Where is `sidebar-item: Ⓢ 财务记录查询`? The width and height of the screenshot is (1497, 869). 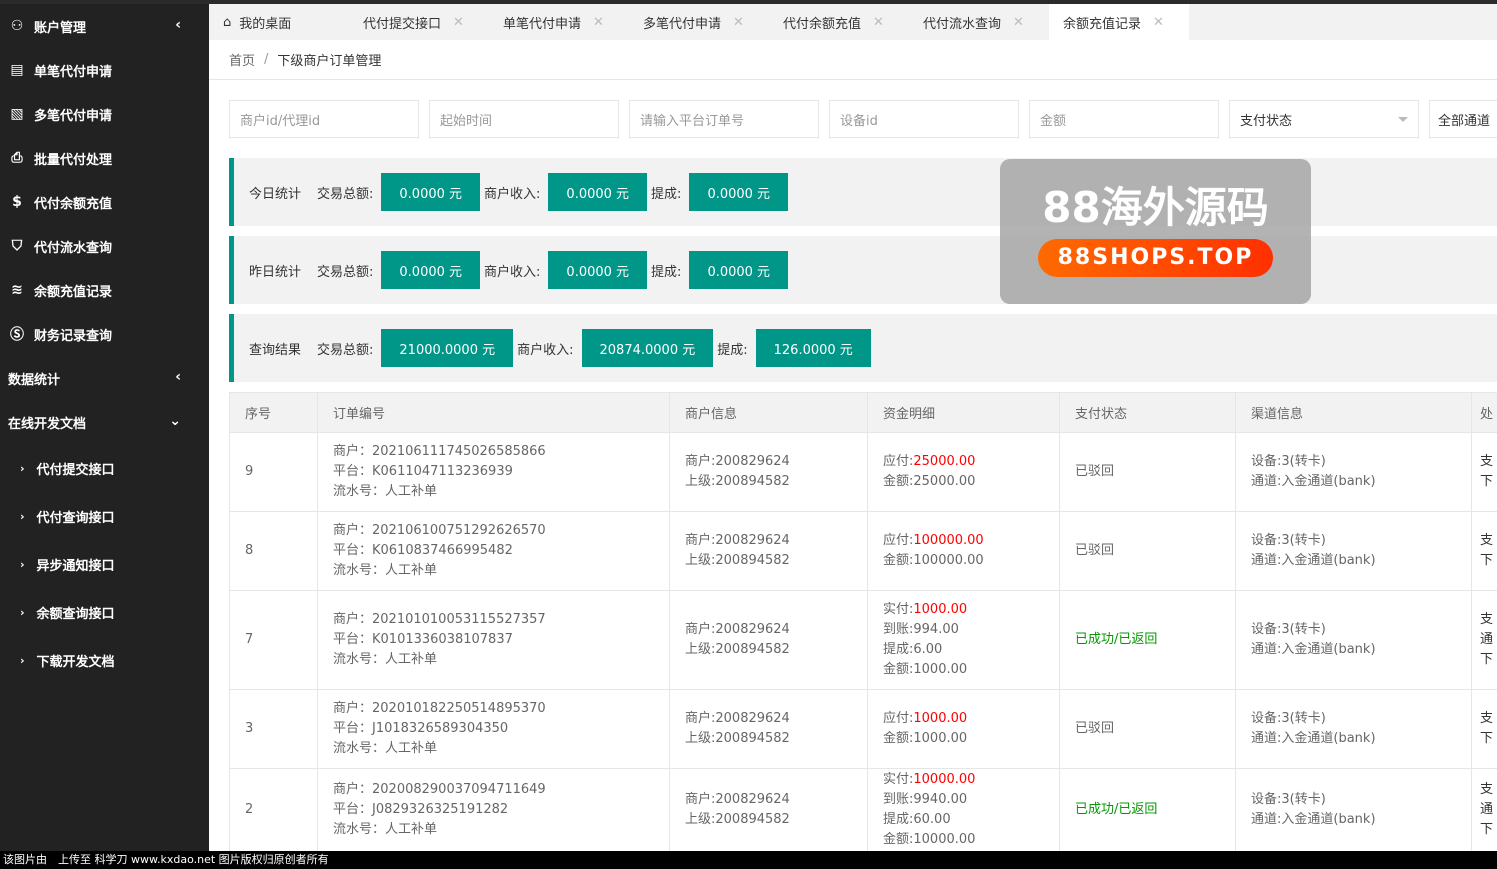 sidebar-item: Ⓢ 财务记录查询 is located at coordinates (104, 334).